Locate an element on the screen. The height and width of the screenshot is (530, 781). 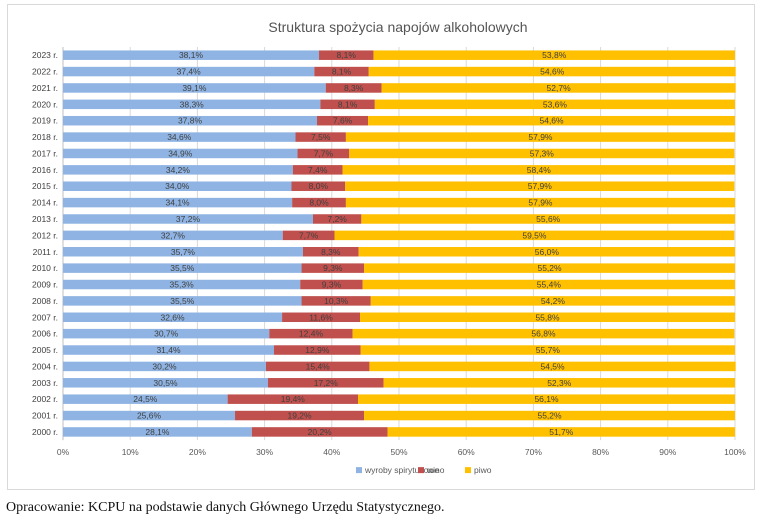
data-label: 11,6% is located at coordinates (321, 317).